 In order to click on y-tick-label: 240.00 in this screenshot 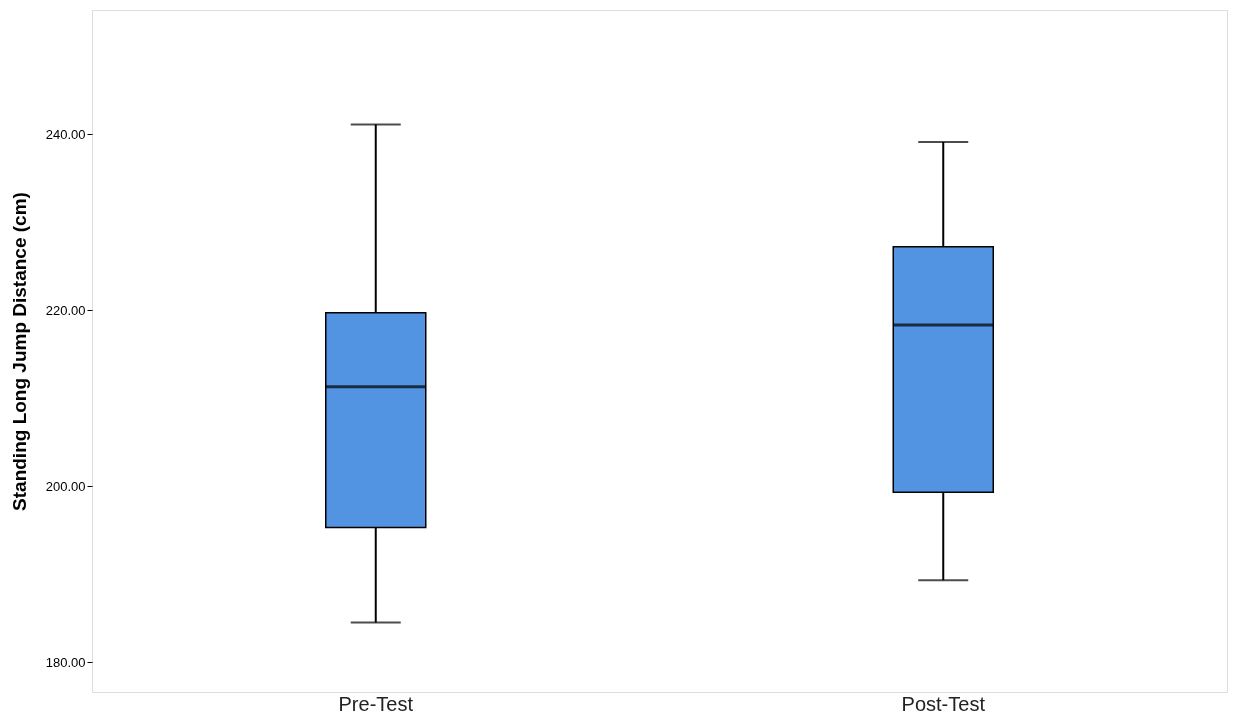, I will do `click(65, 134)`.